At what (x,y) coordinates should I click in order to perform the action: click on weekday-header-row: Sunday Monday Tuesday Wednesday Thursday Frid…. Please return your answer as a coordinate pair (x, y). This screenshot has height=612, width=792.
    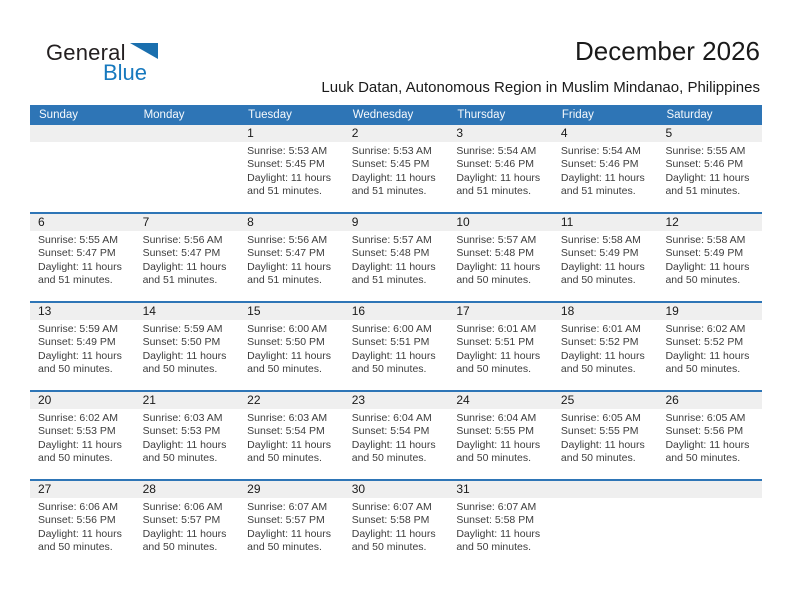
    Looking at the image, I should click on (396, 115).